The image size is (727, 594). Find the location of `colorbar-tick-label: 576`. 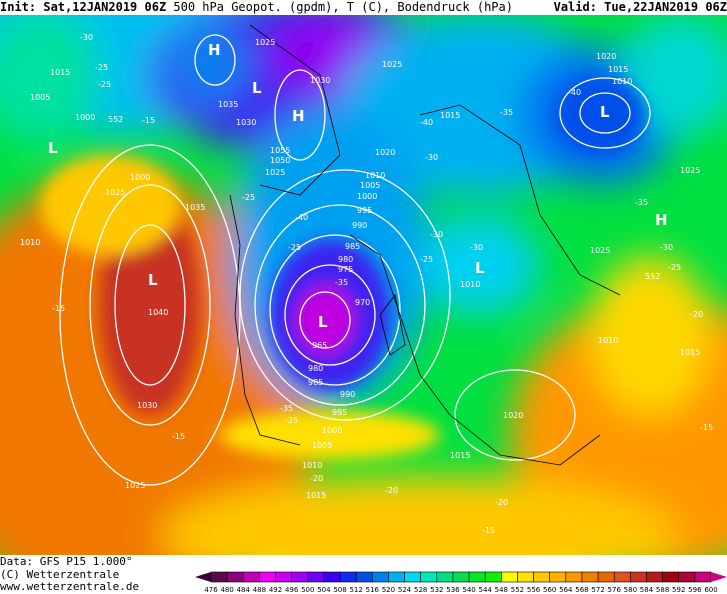

colorbar-tick-label: 576 is located at coordinates (615, 589).